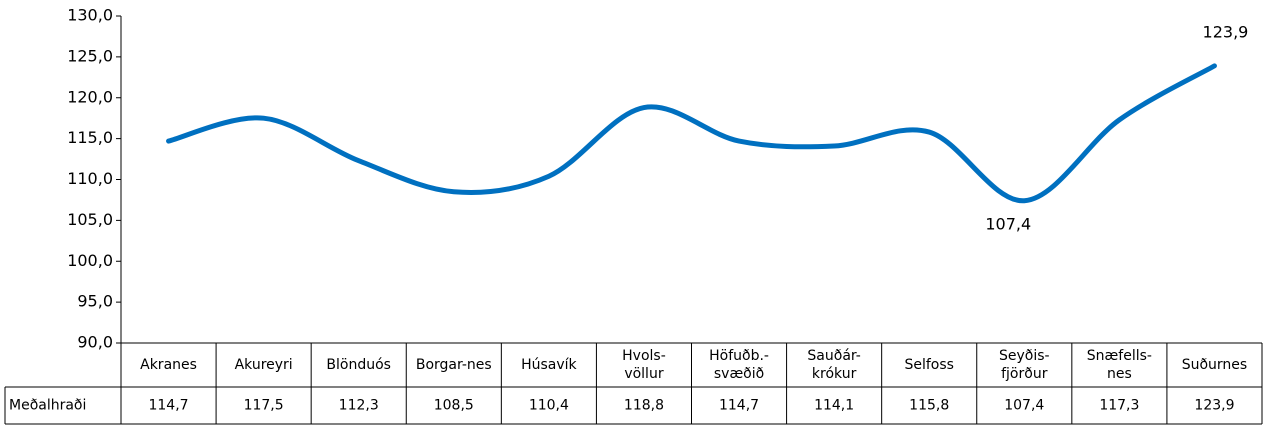 The height and width of the screenshot is (426, 1267). Describe the element at coordinates (454, 365) in the screenshot. I see `x-tick-label: Borgar-nes` at that location.